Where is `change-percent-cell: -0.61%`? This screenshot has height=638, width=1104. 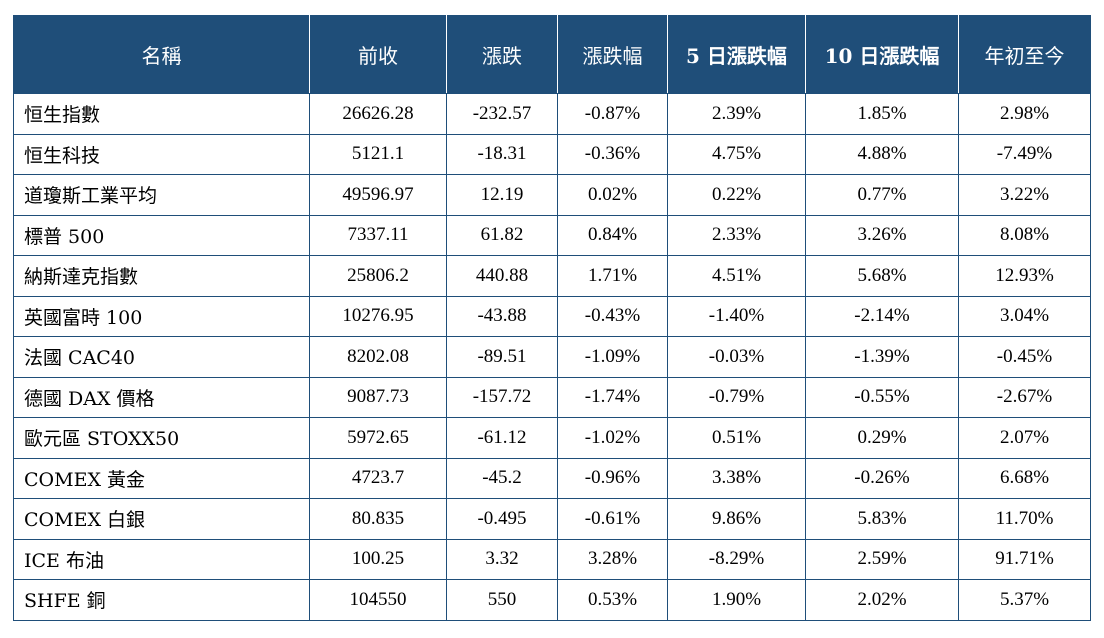
change-percent-cell: -0.61% is located at coordinates (612, 519).